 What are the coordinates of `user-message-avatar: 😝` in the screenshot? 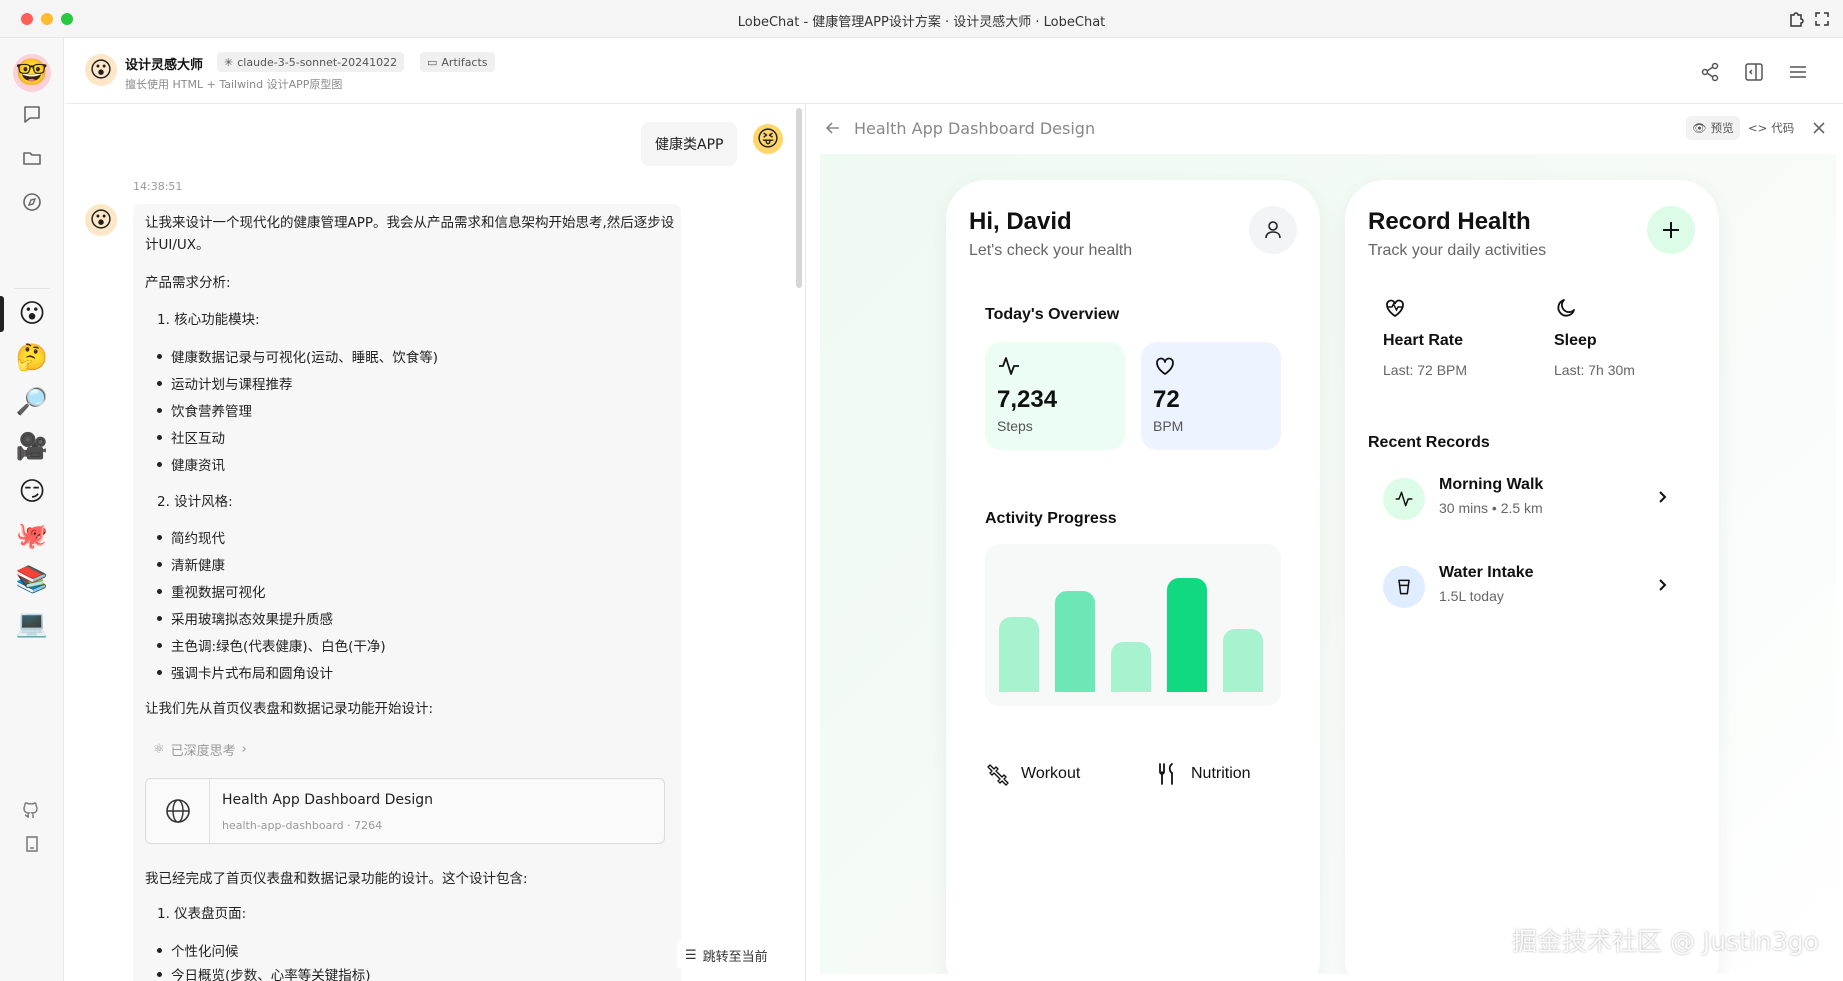 It's located at (768, 139).